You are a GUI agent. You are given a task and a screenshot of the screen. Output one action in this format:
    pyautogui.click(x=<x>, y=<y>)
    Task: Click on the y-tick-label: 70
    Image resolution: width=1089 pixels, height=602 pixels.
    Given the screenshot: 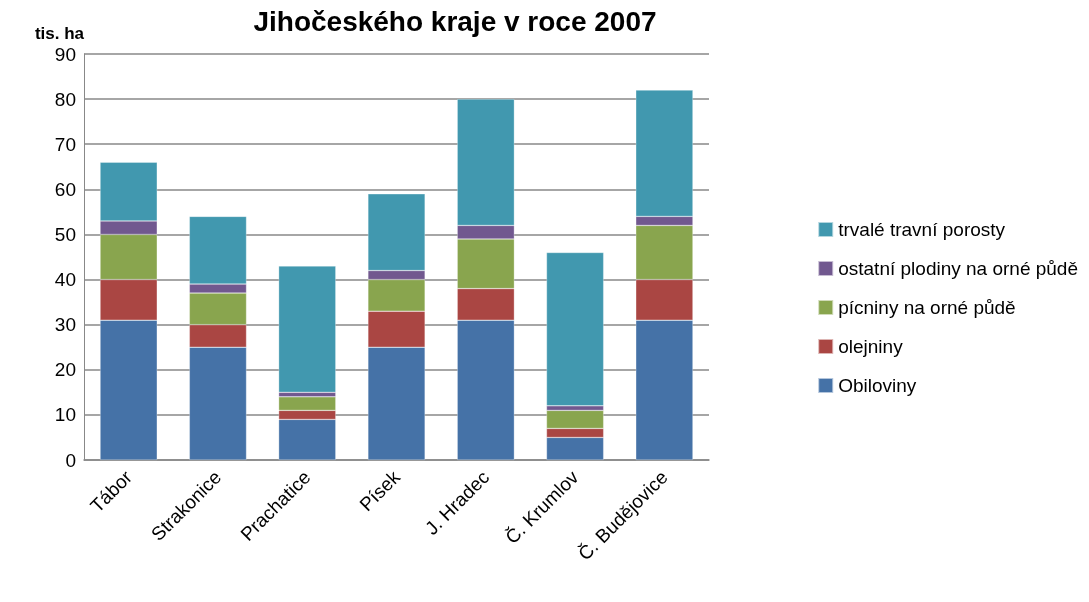 What is the action you would take?
    pyautogui.click(x=65, y=144)
    